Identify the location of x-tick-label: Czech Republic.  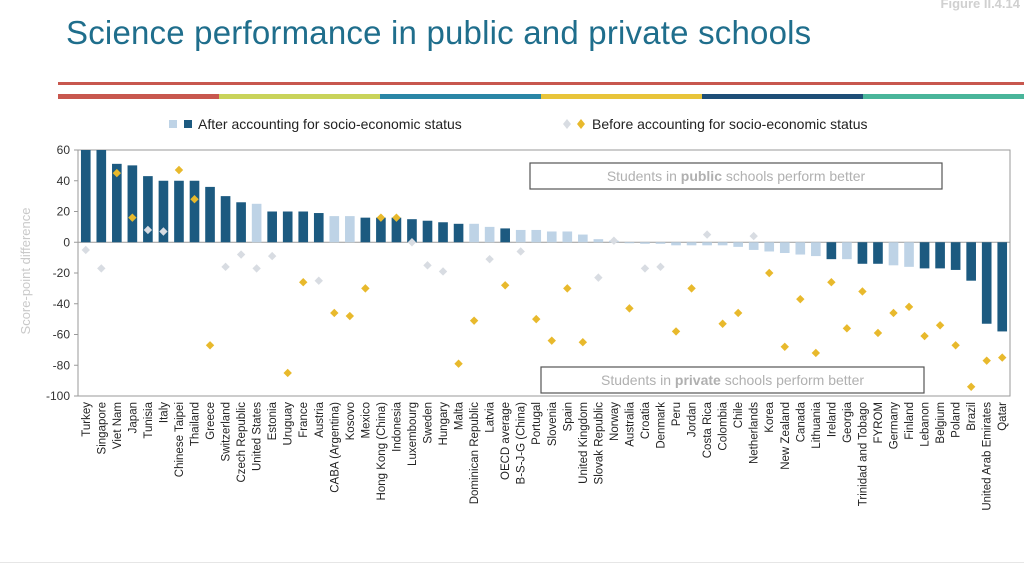
(242, 442).